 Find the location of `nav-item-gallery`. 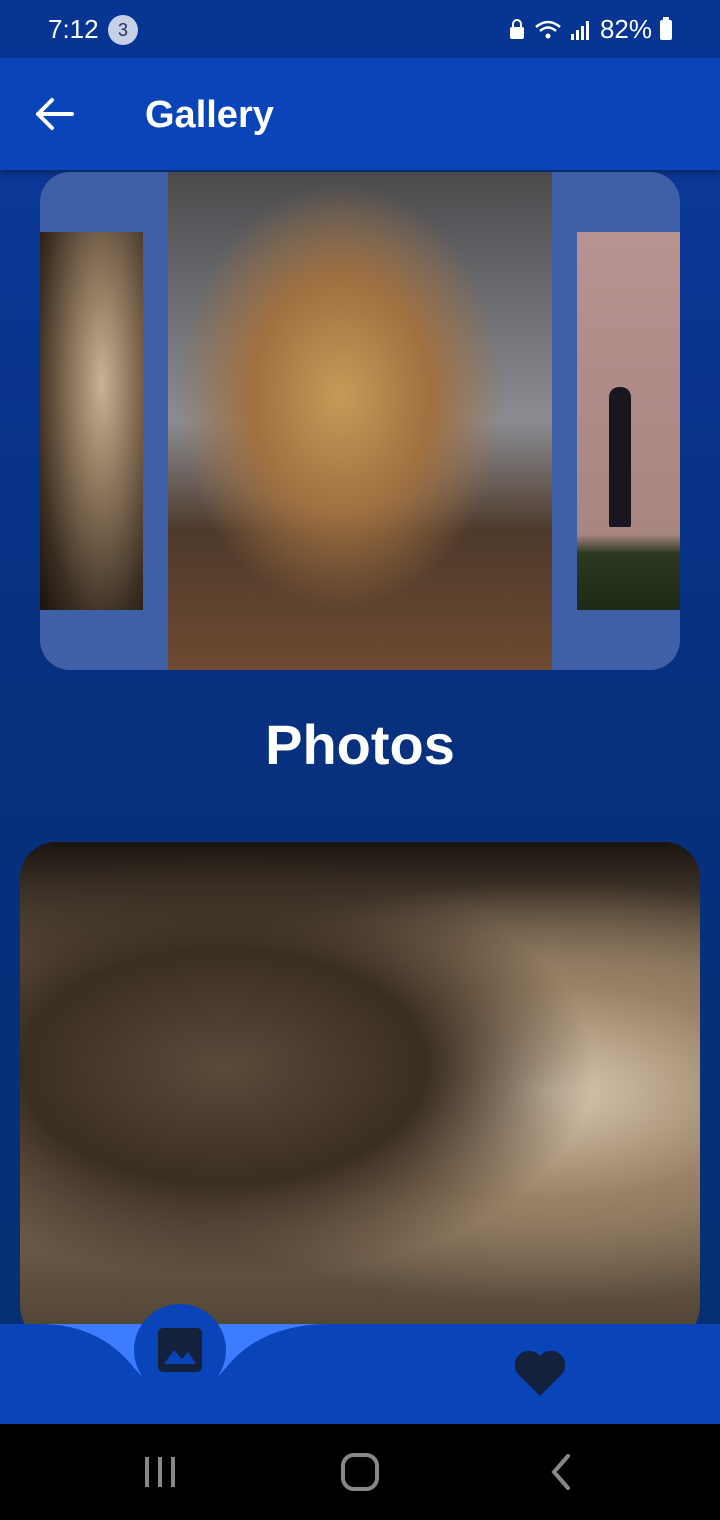

nav-item-gallery is located at coordinates (180, 1350).